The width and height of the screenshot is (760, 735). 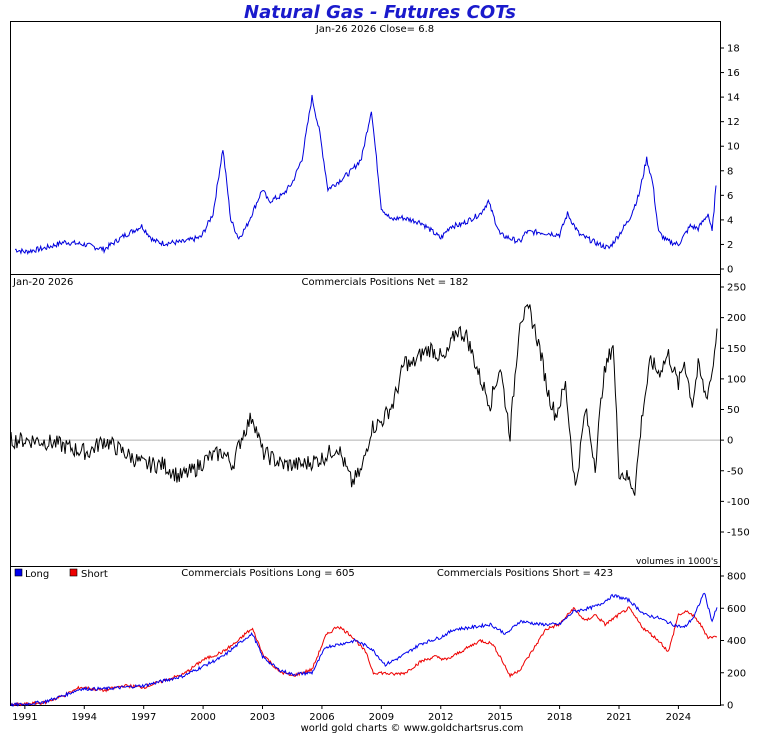 I want to click on y-tick-label: -100, so click(x=738, y=502).